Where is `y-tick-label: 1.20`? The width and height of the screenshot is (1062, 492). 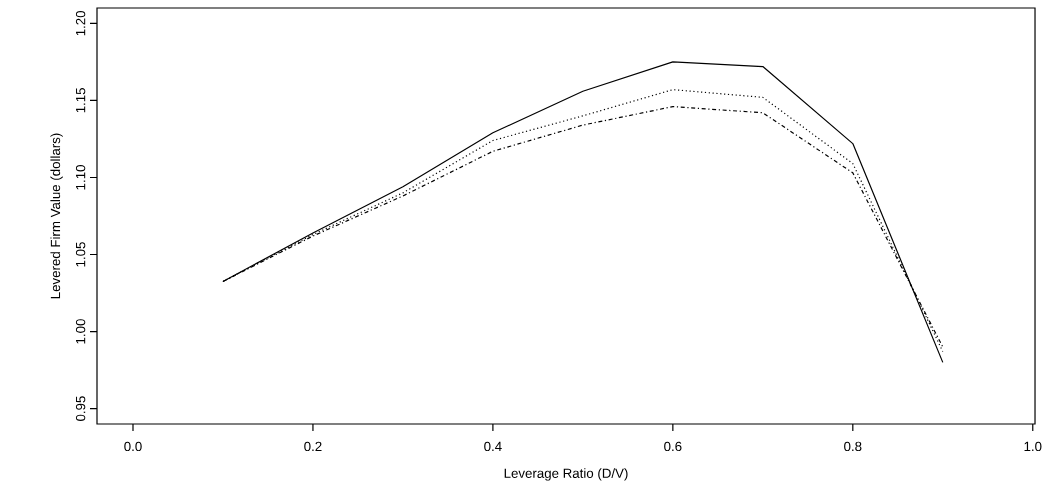
y-tick-label: 1.20 is located at coordinates (80, 23).